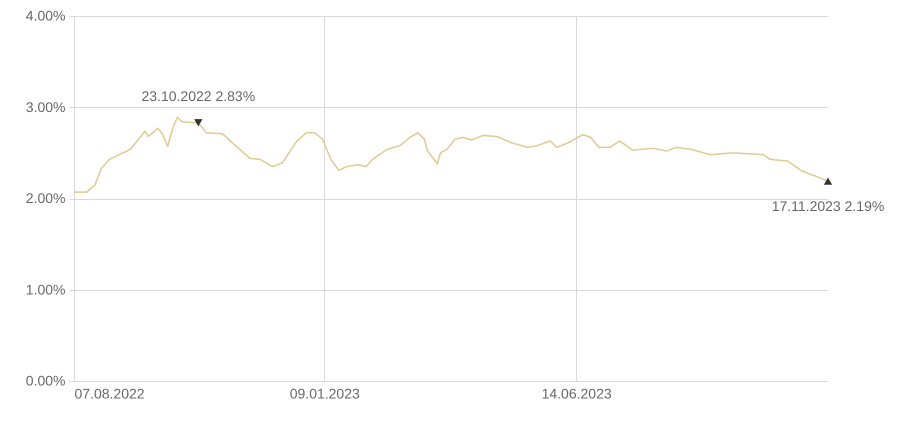  Describe the element at coordinates (46, 198) in the screenshot. I see `y-tick-label: 2.00%` at that location.